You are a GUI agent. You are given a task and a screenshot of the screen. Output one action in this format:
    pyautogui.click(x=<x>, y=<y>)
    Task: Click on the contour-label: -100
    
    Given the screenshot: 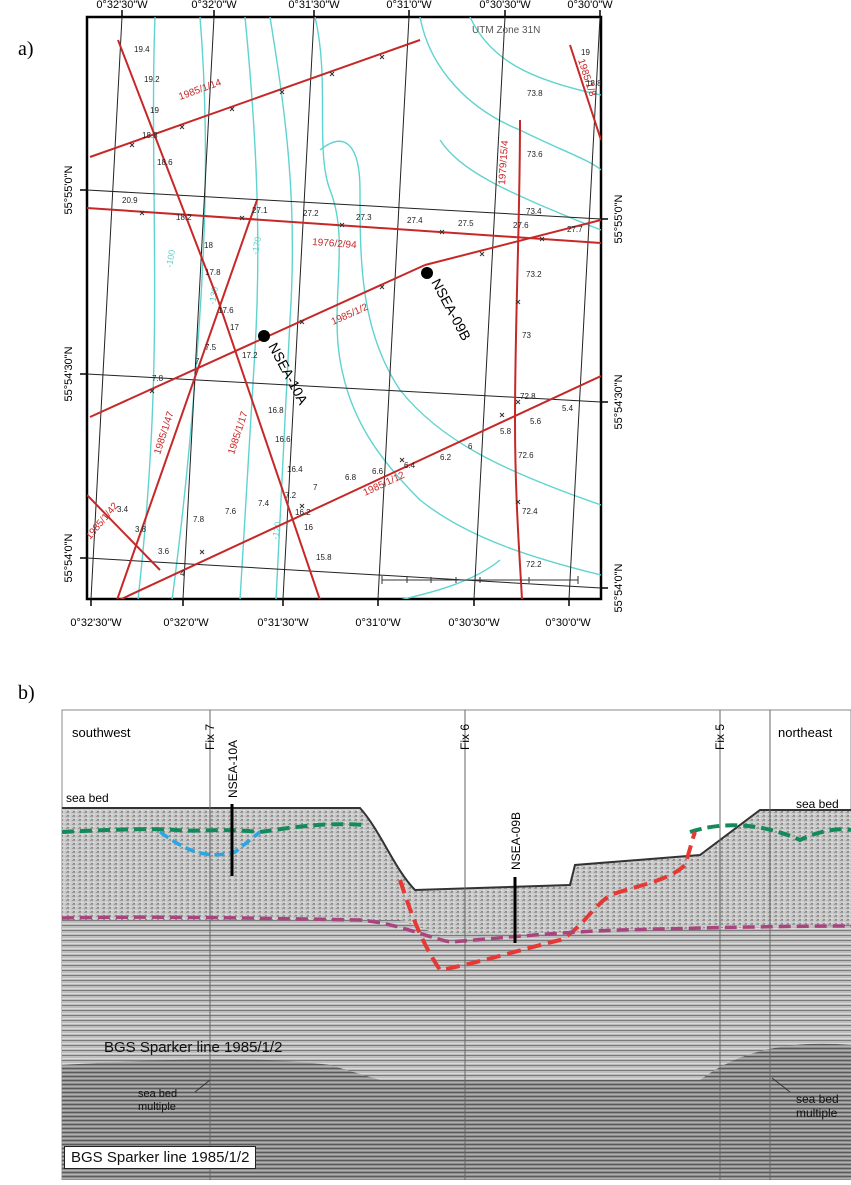 What is the action you would take?
    pyautogui.click(x=170, y=258)
    